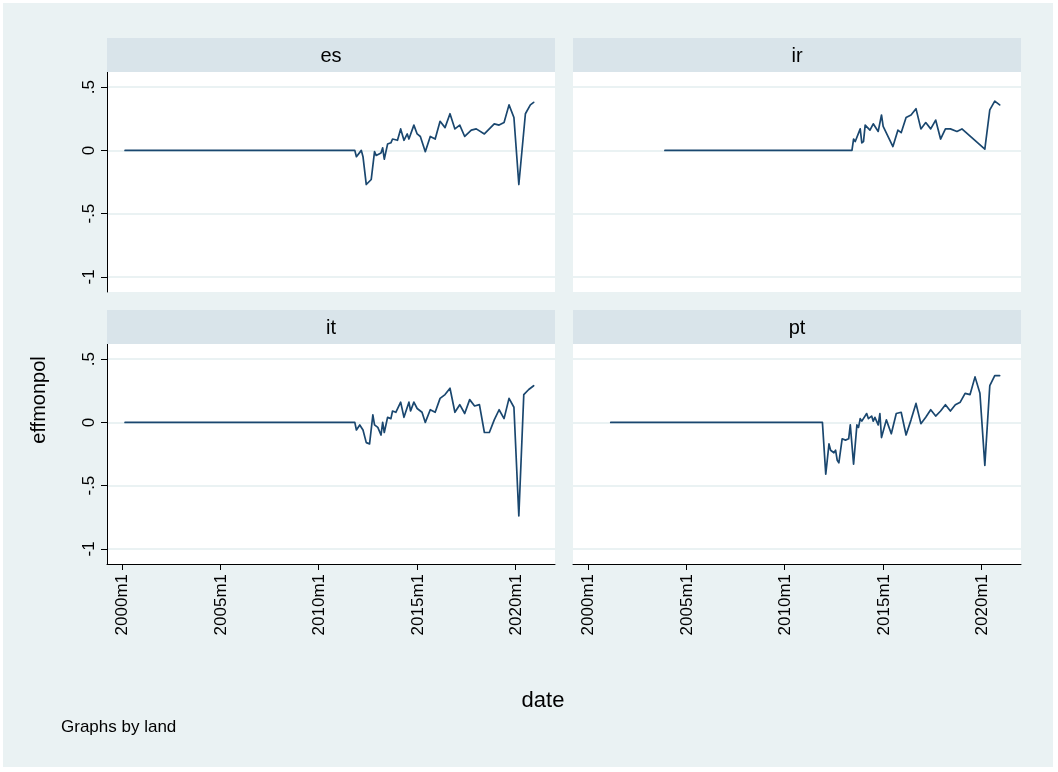 The image size is (1058, 772). I want to click on chart-title: it, so click(331, 327).